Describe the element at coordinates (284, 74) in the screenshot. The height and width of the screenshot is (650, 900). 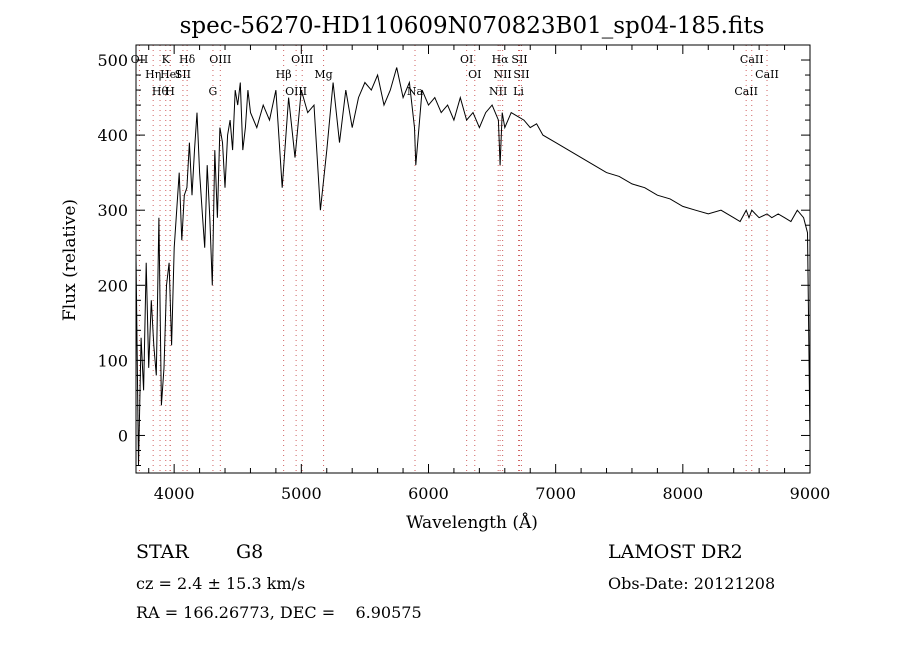
I see `line-label-10: Hβ` at that location.